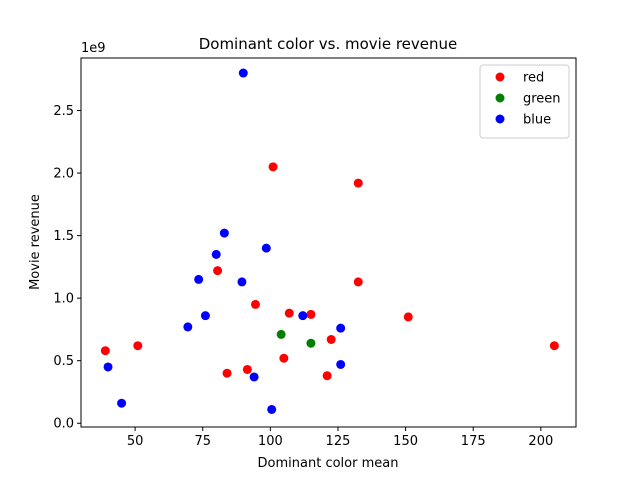 This screenshot has width=640, height=480. I want to click on chart-title: Dominant color vs. movie revenue, so click(328, 44).